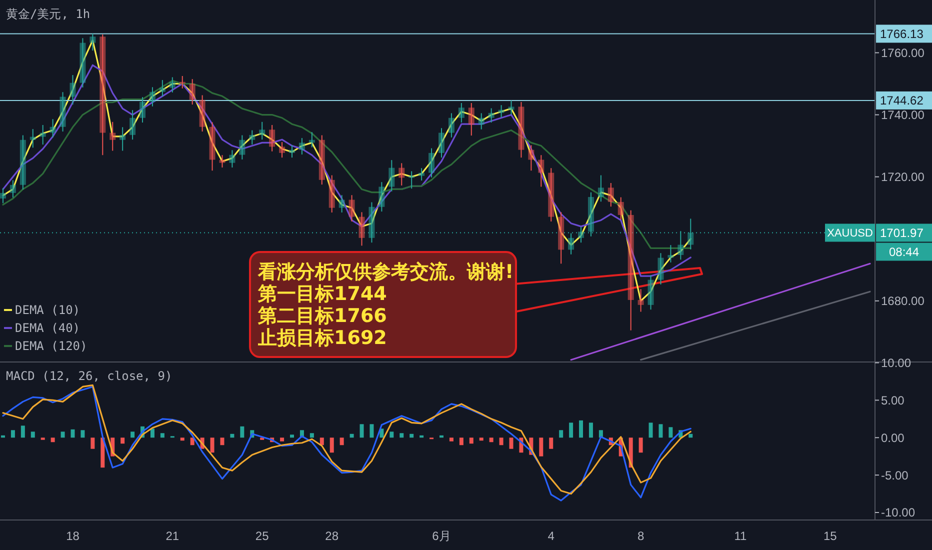  I want to click on annotation: XAUUSD, so click(850, 234).